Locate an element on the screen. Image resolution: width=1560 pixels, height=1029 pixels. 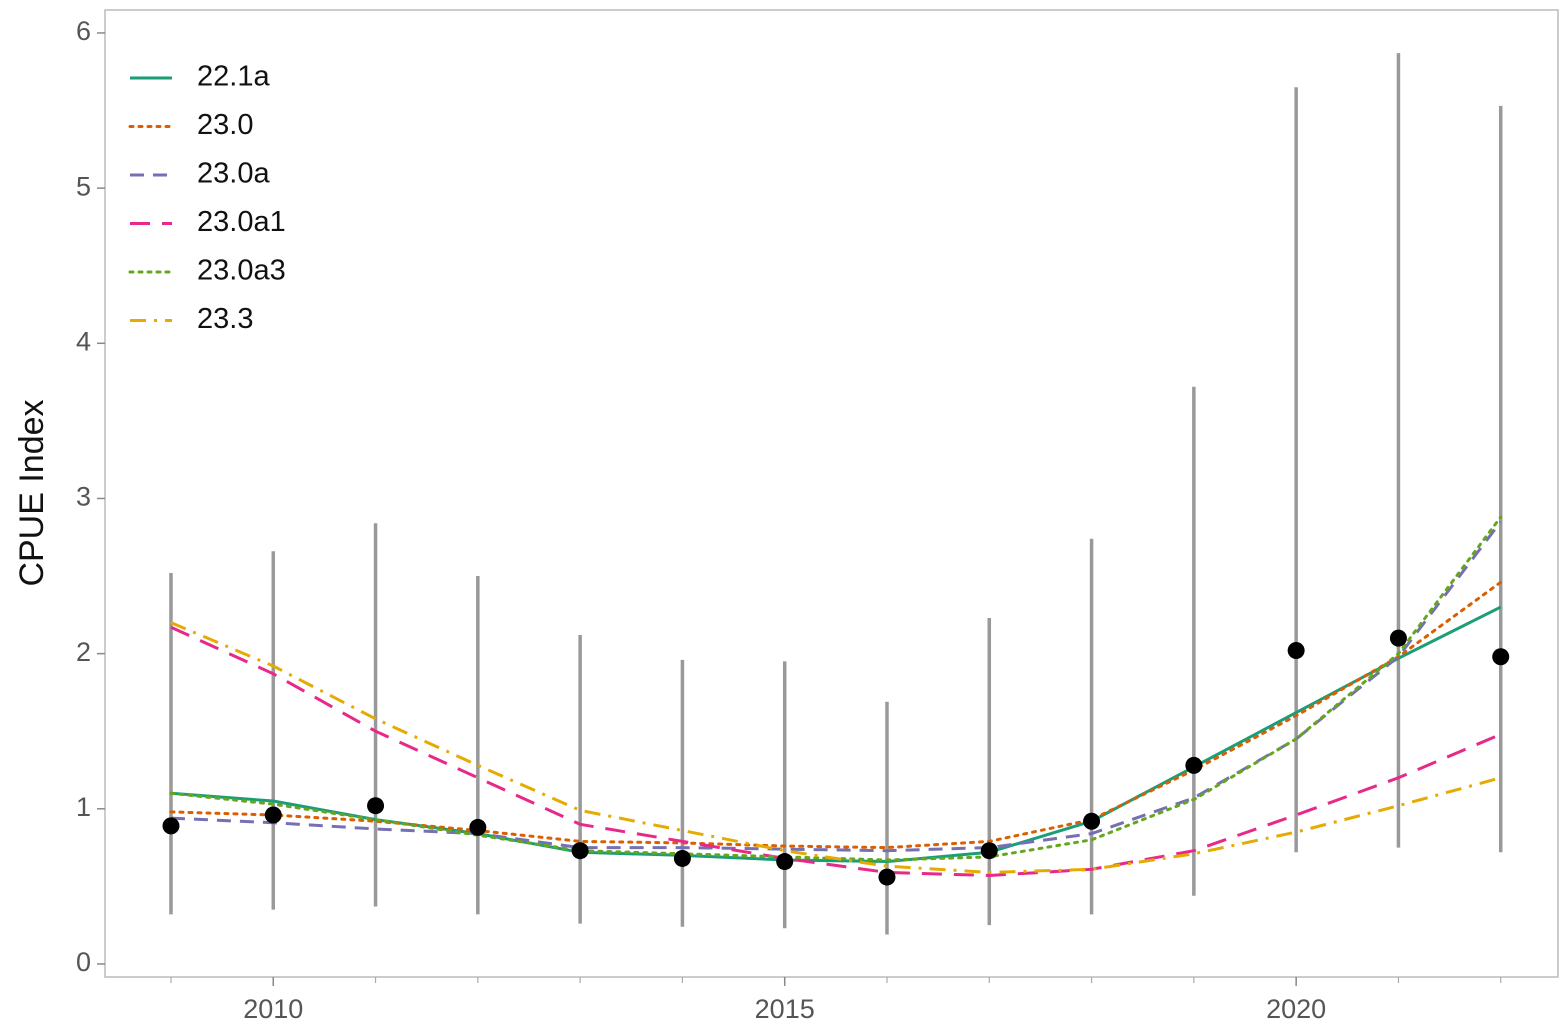
y-tick-label: 6 is located at coordinates (83, 31).